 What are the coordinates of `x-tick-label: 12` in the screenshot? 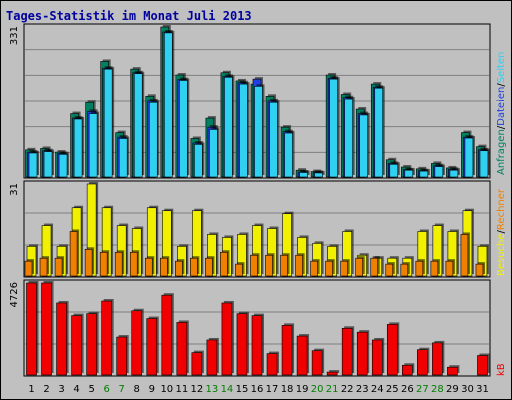 It's located at (197, 389).